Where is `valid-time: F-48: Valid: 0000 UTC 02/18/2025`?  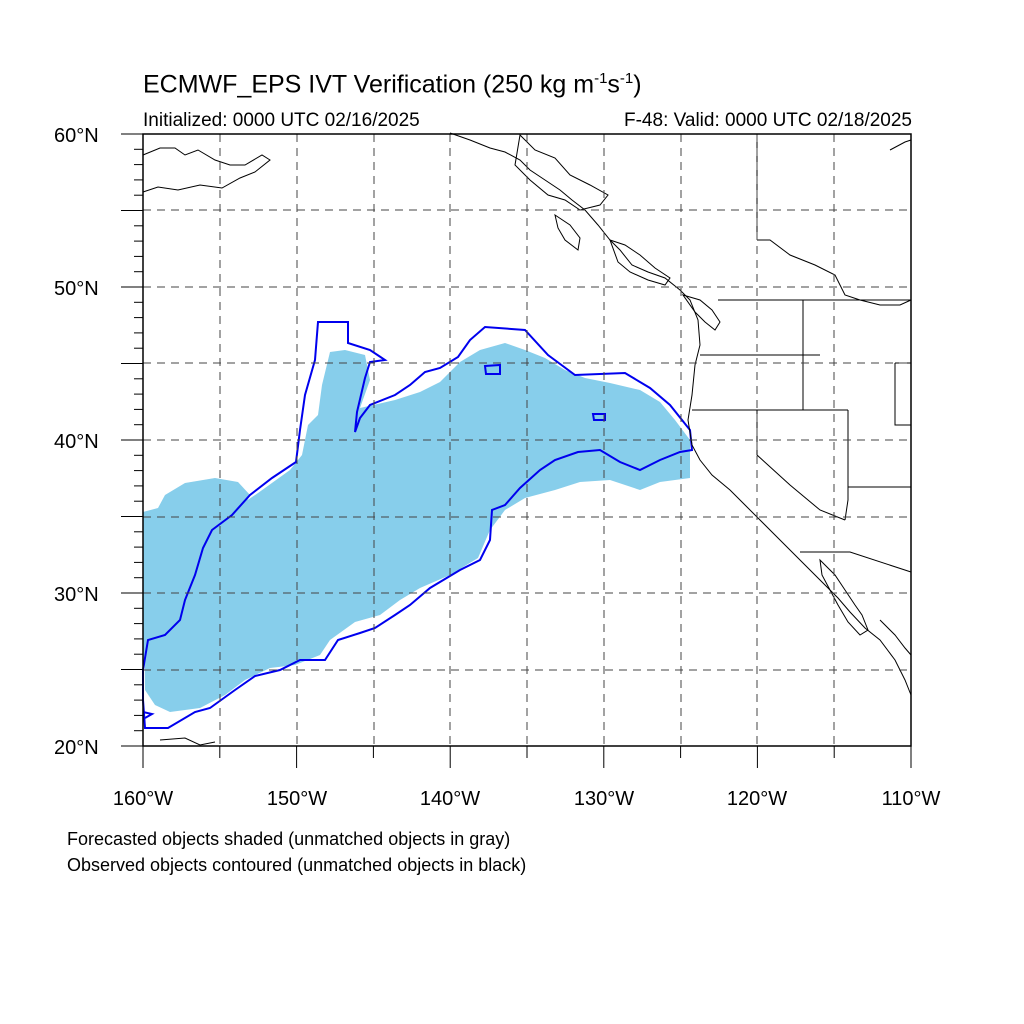
valid-time: F-48: Valid: 0000 UTC 02/18/2025 is located at coordinates (768, 120).